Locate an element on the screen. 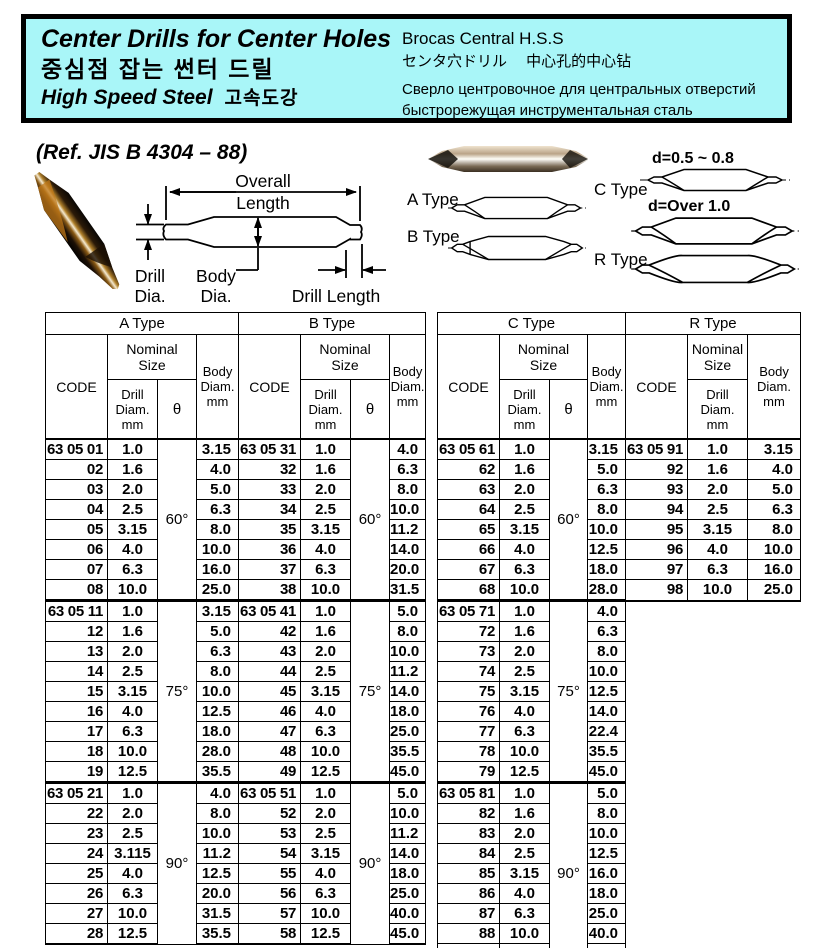 The image size is (817, 948). body-diam-cell: 6.3 is located at coordinates (217, 651).